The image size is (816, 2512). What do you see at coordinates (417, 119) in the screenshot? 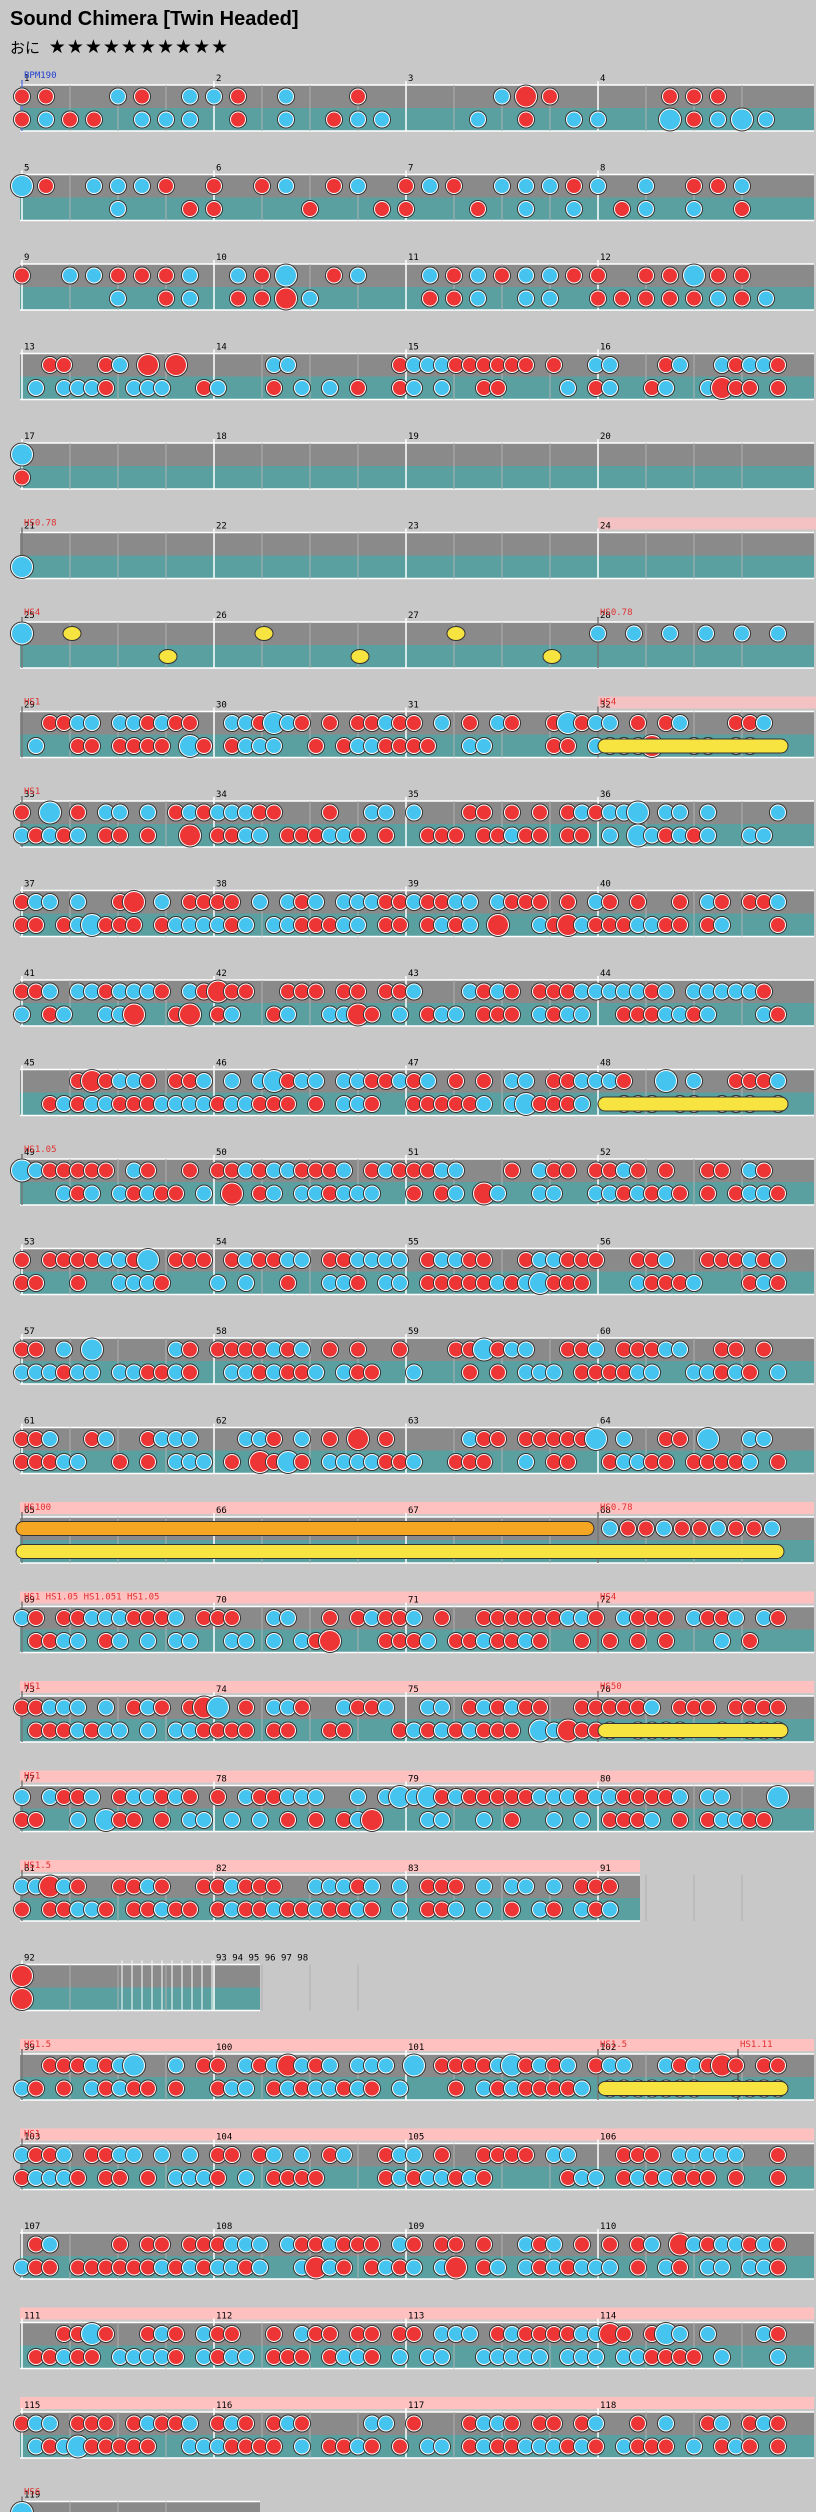
I see `lane-lower` at bounding box center [417, 119].